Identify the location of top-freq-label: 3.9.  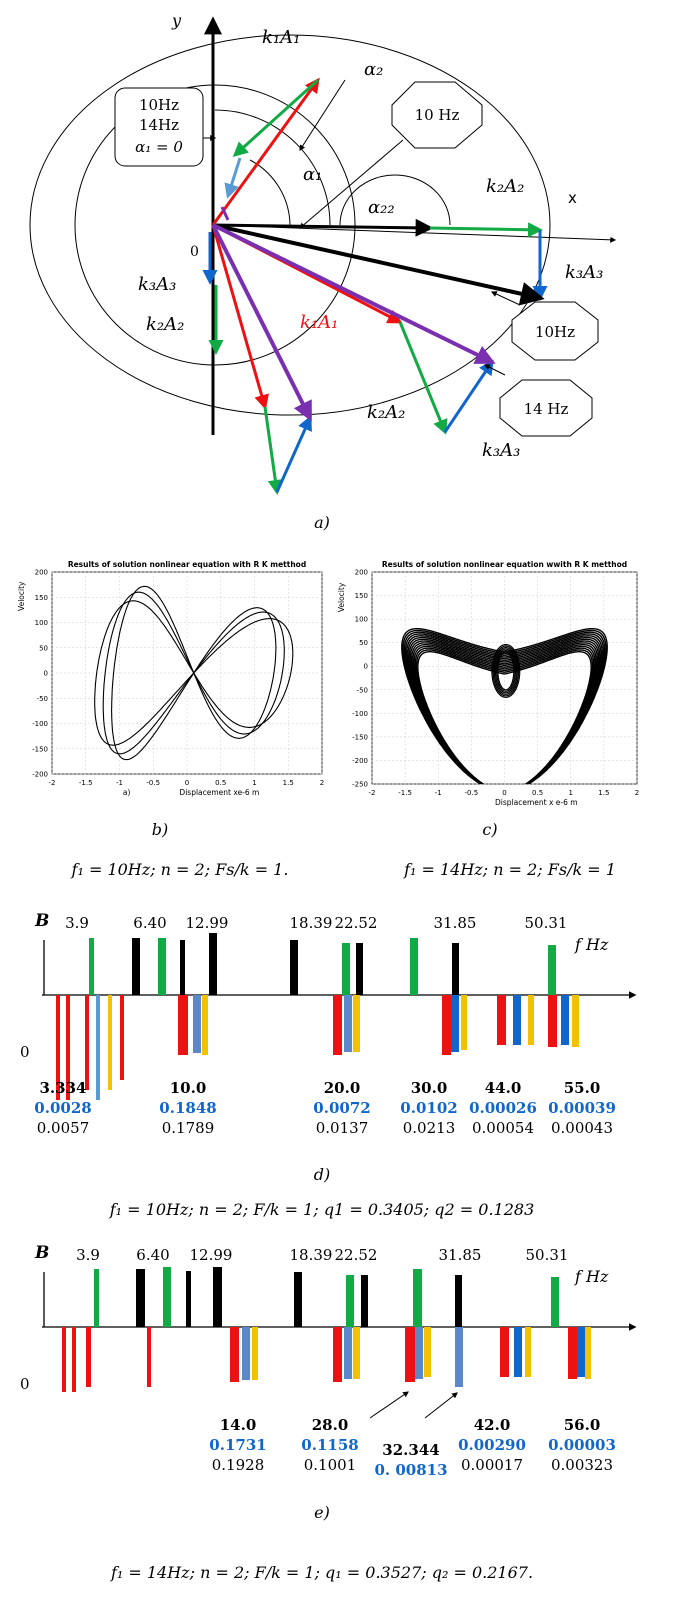
(77, 923).